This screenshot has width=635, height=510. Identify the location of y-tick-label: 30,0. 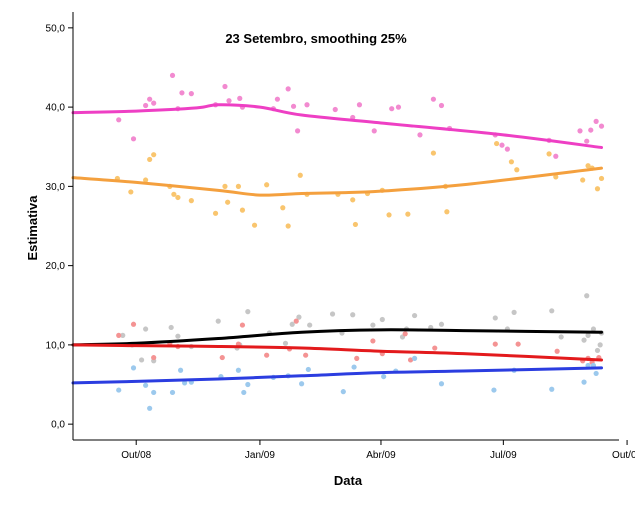
(56, 187).